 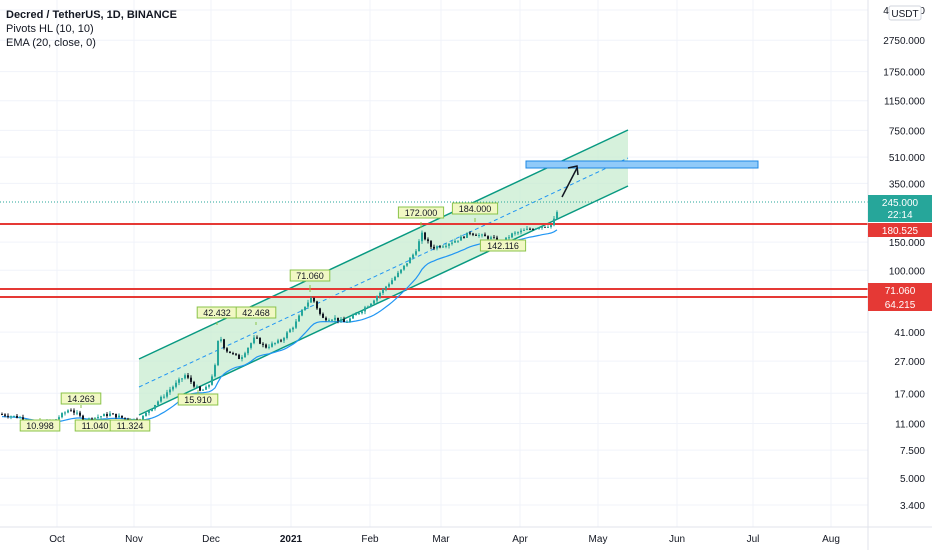 What do you see at coordinates (198, 400) in the screenshot?
I see `pivot-label: 15.910` at bounding box center [198, 400].